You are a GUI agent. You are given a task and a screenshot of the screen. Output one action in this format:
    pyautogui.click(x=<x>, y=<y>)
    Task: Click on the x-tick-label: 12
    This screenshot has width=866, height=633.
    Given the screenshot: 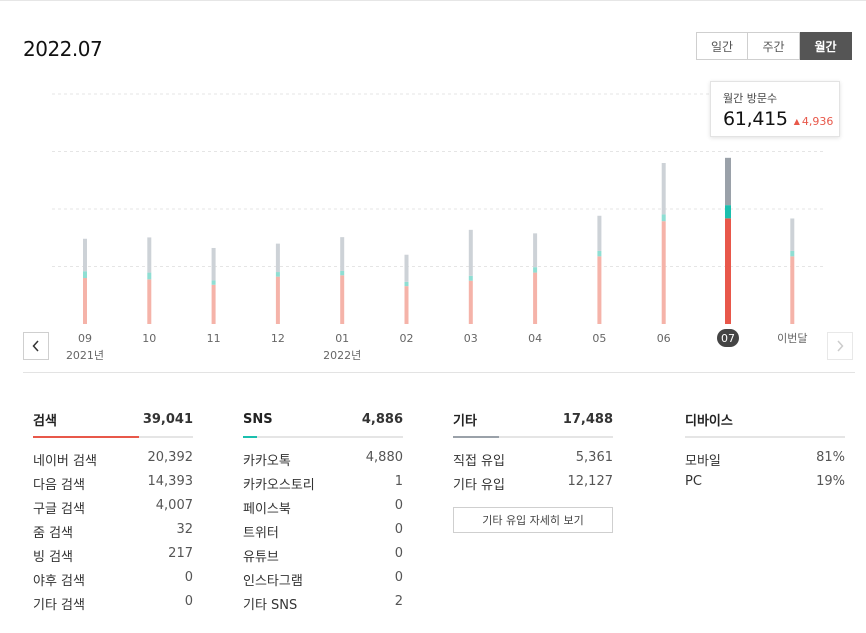 What is the action you would take?
    pyautogui.click(x=278, y=338)
    